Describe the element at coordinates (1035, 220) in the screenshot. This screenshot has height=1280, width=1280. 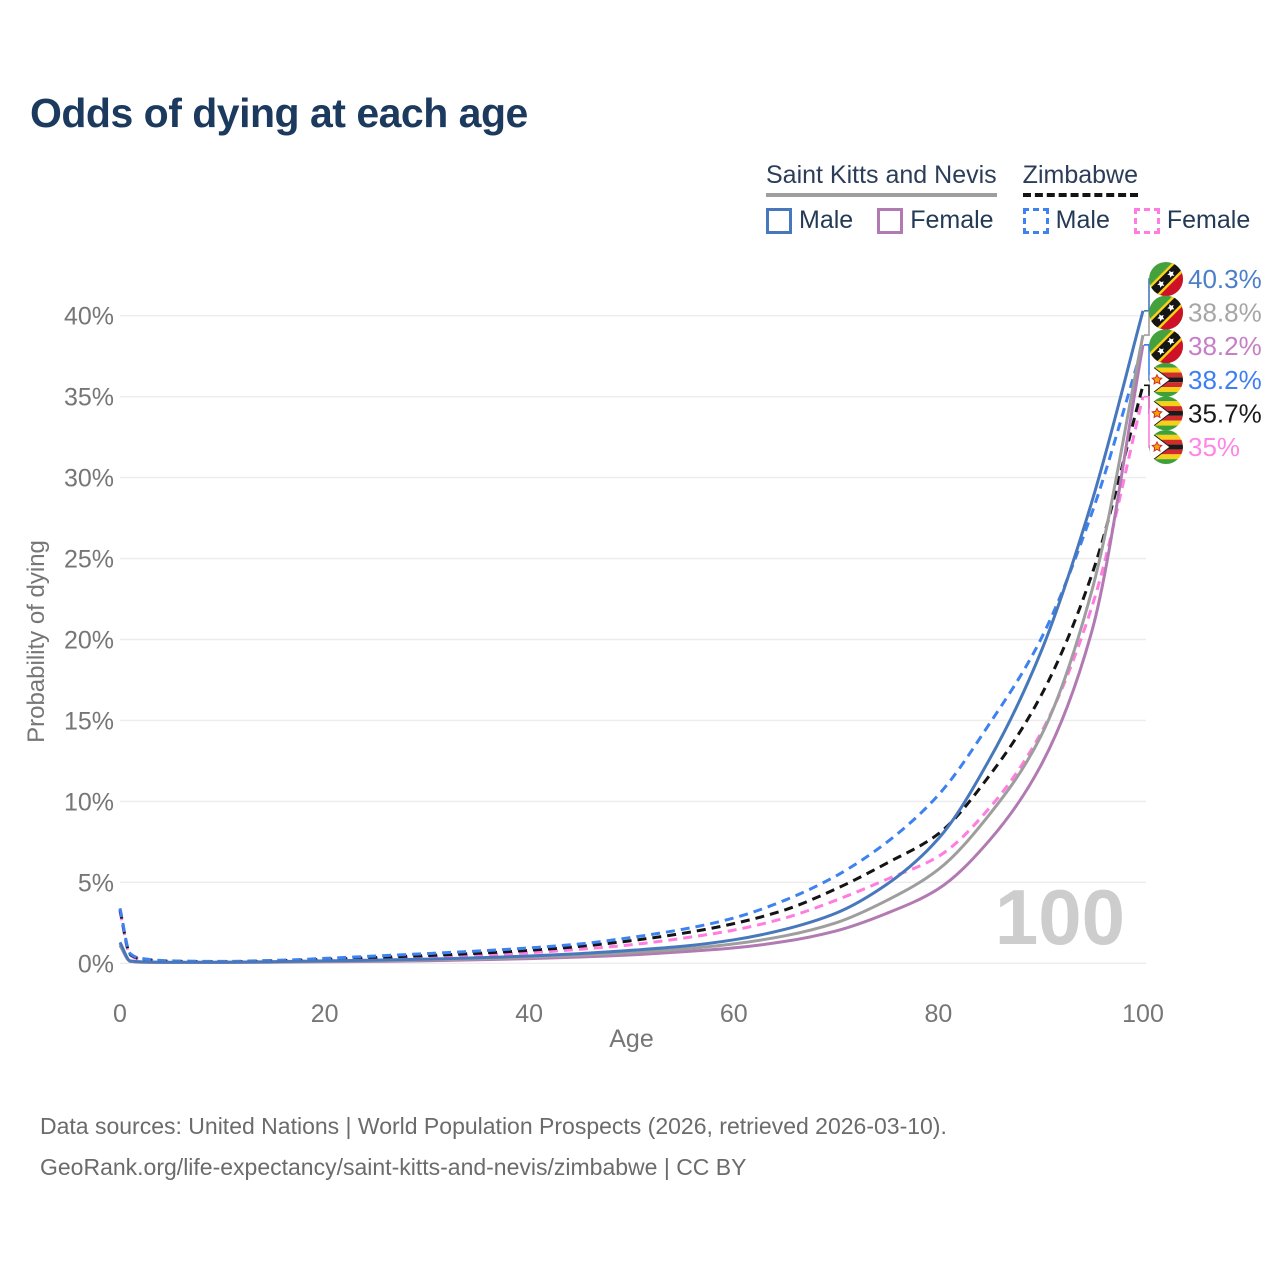
I see `zw-male-swatch-icon` at that location.